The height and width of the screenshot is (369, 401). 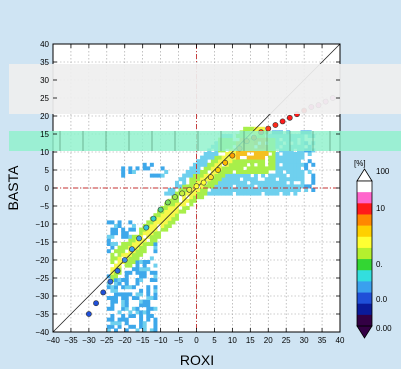 I want to click on colorbar-bottom-arrow, so click(x=364, y=332).